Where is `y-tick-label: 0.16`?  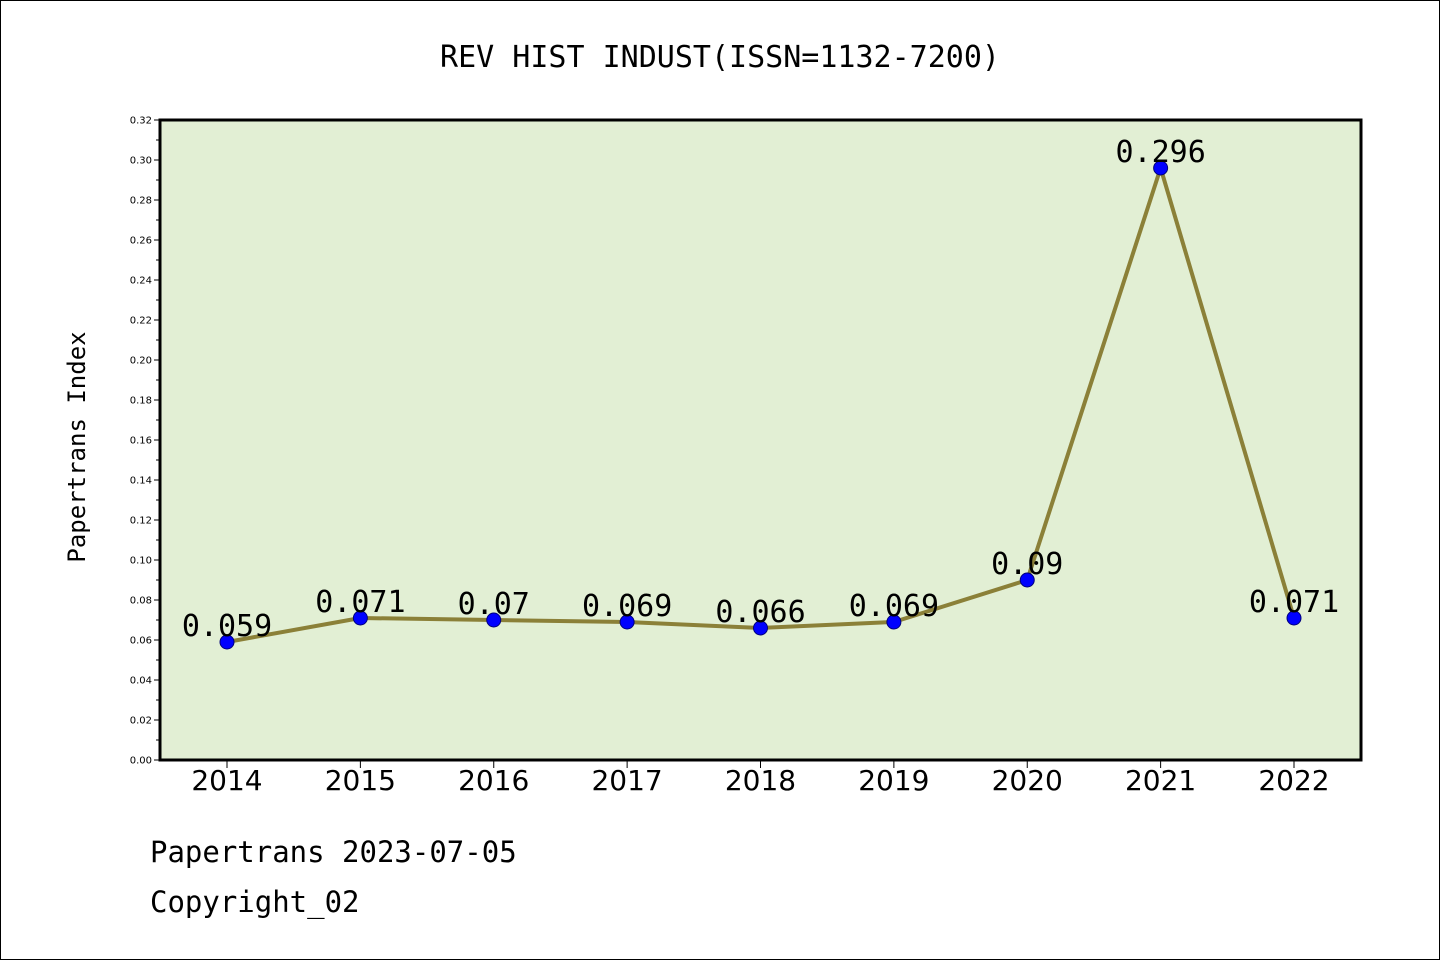
y-tick-label: 0.16 is located at coordinates (141, 441).